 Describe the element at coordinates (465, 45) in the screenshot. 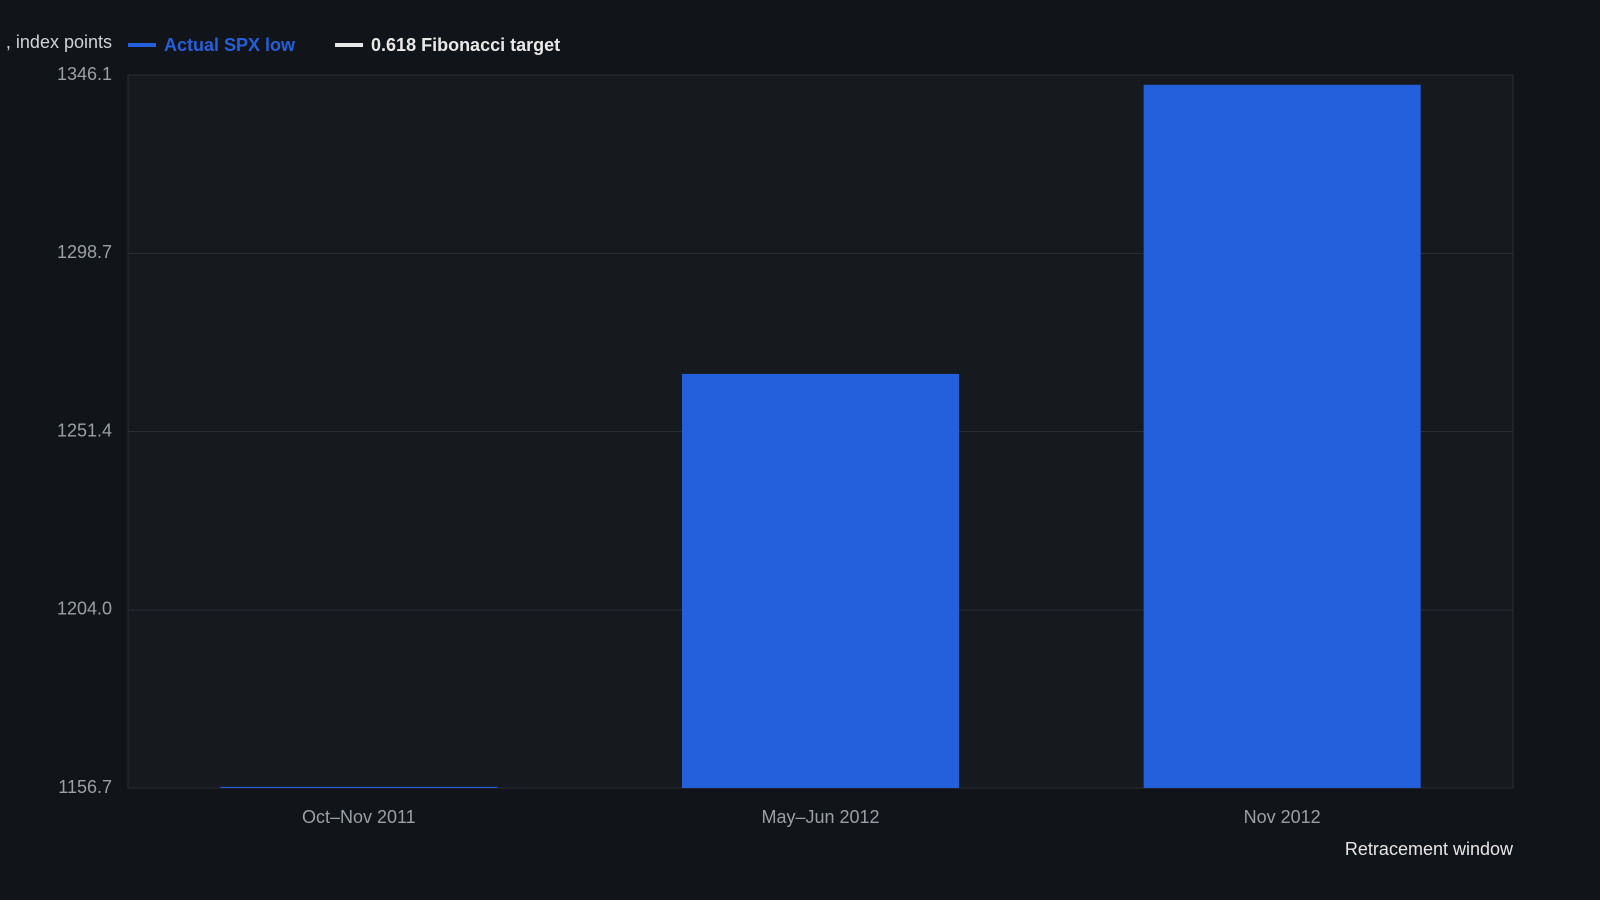

I see `legend-label: 0.618 Fibonacci target` at that location.